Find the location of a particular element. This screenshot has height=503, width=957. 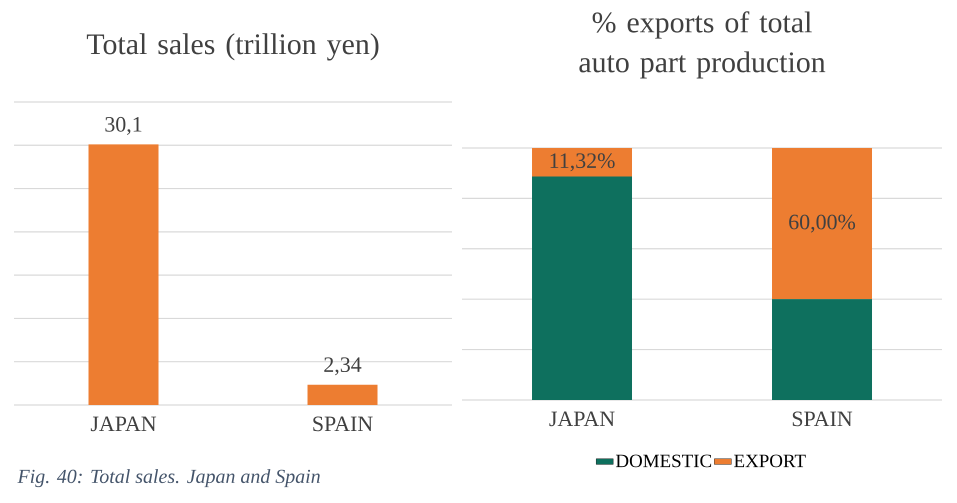

data-label: 30,1 is located at coordinates (123, 125).